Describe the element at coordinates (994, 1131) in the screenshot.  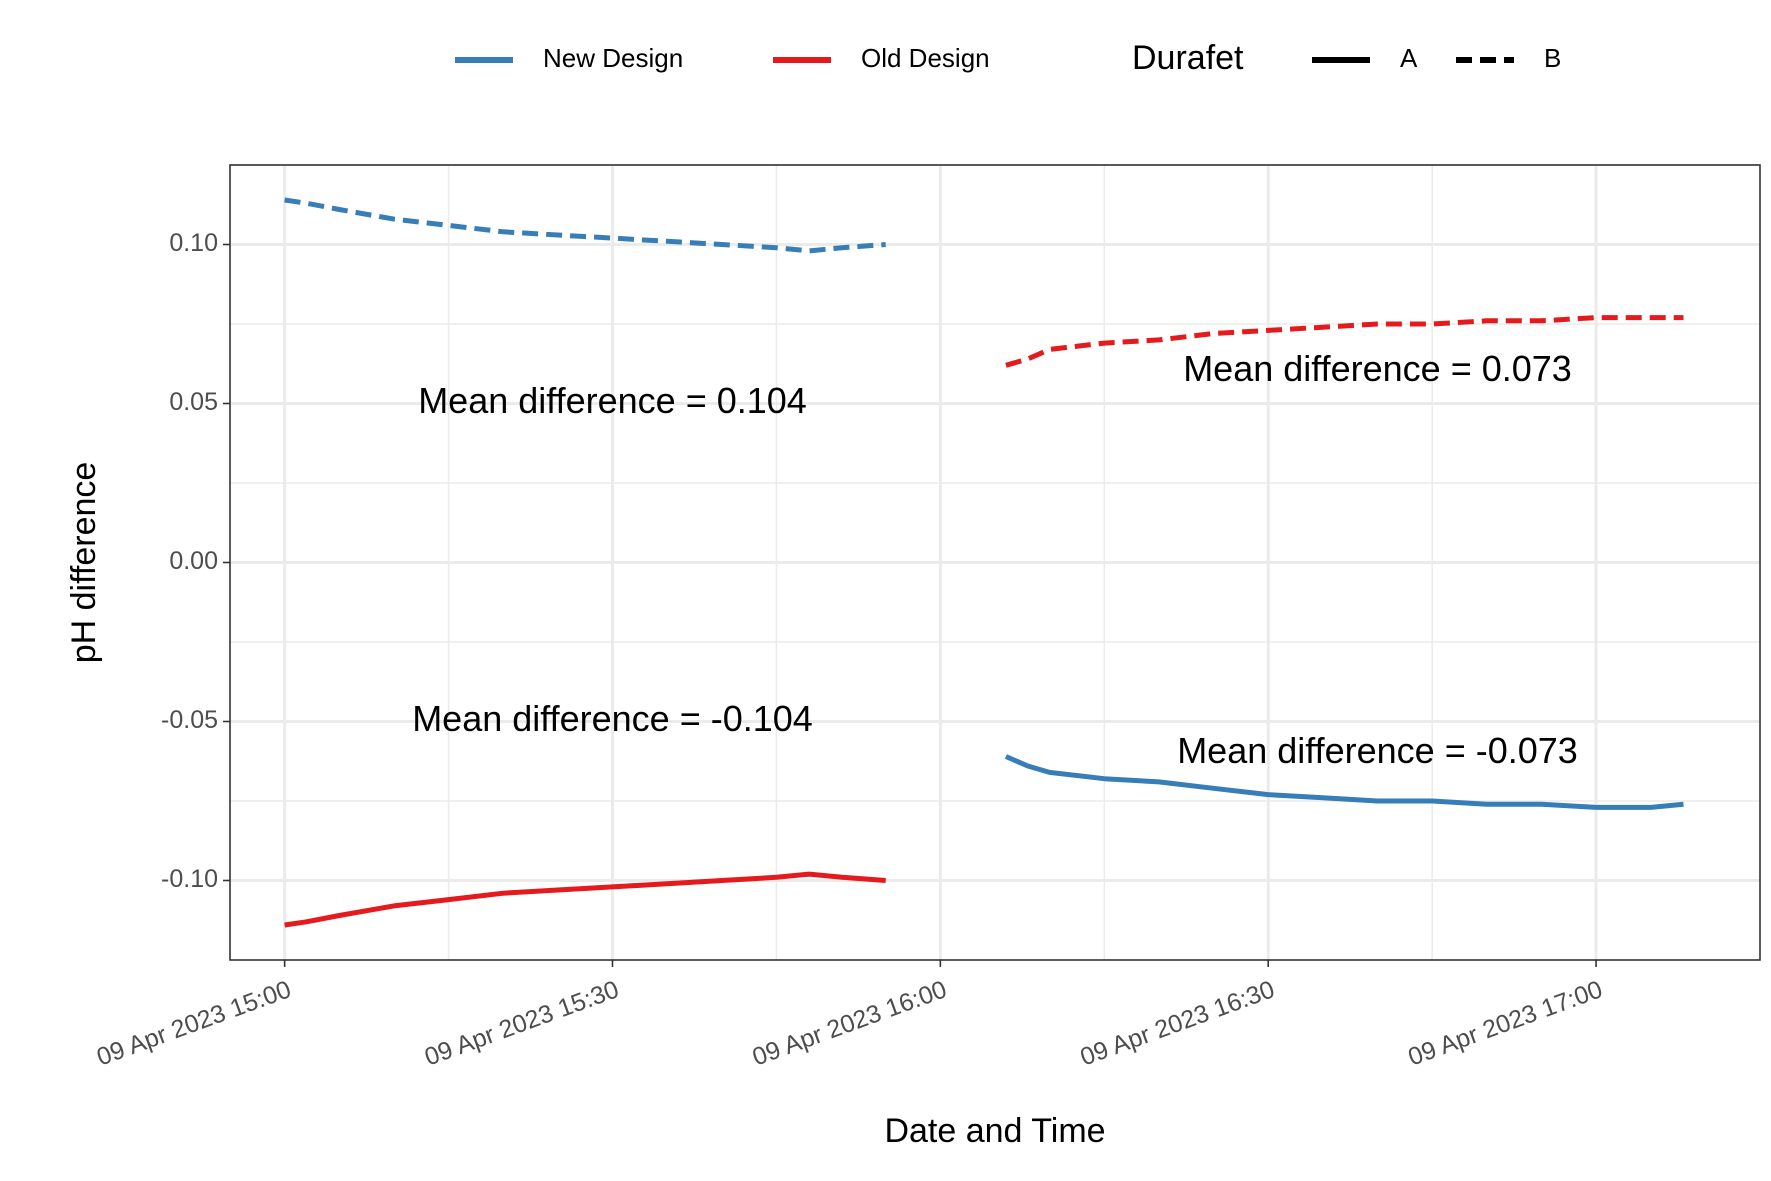
I see `x-axis-title: Date and Time` at that location.